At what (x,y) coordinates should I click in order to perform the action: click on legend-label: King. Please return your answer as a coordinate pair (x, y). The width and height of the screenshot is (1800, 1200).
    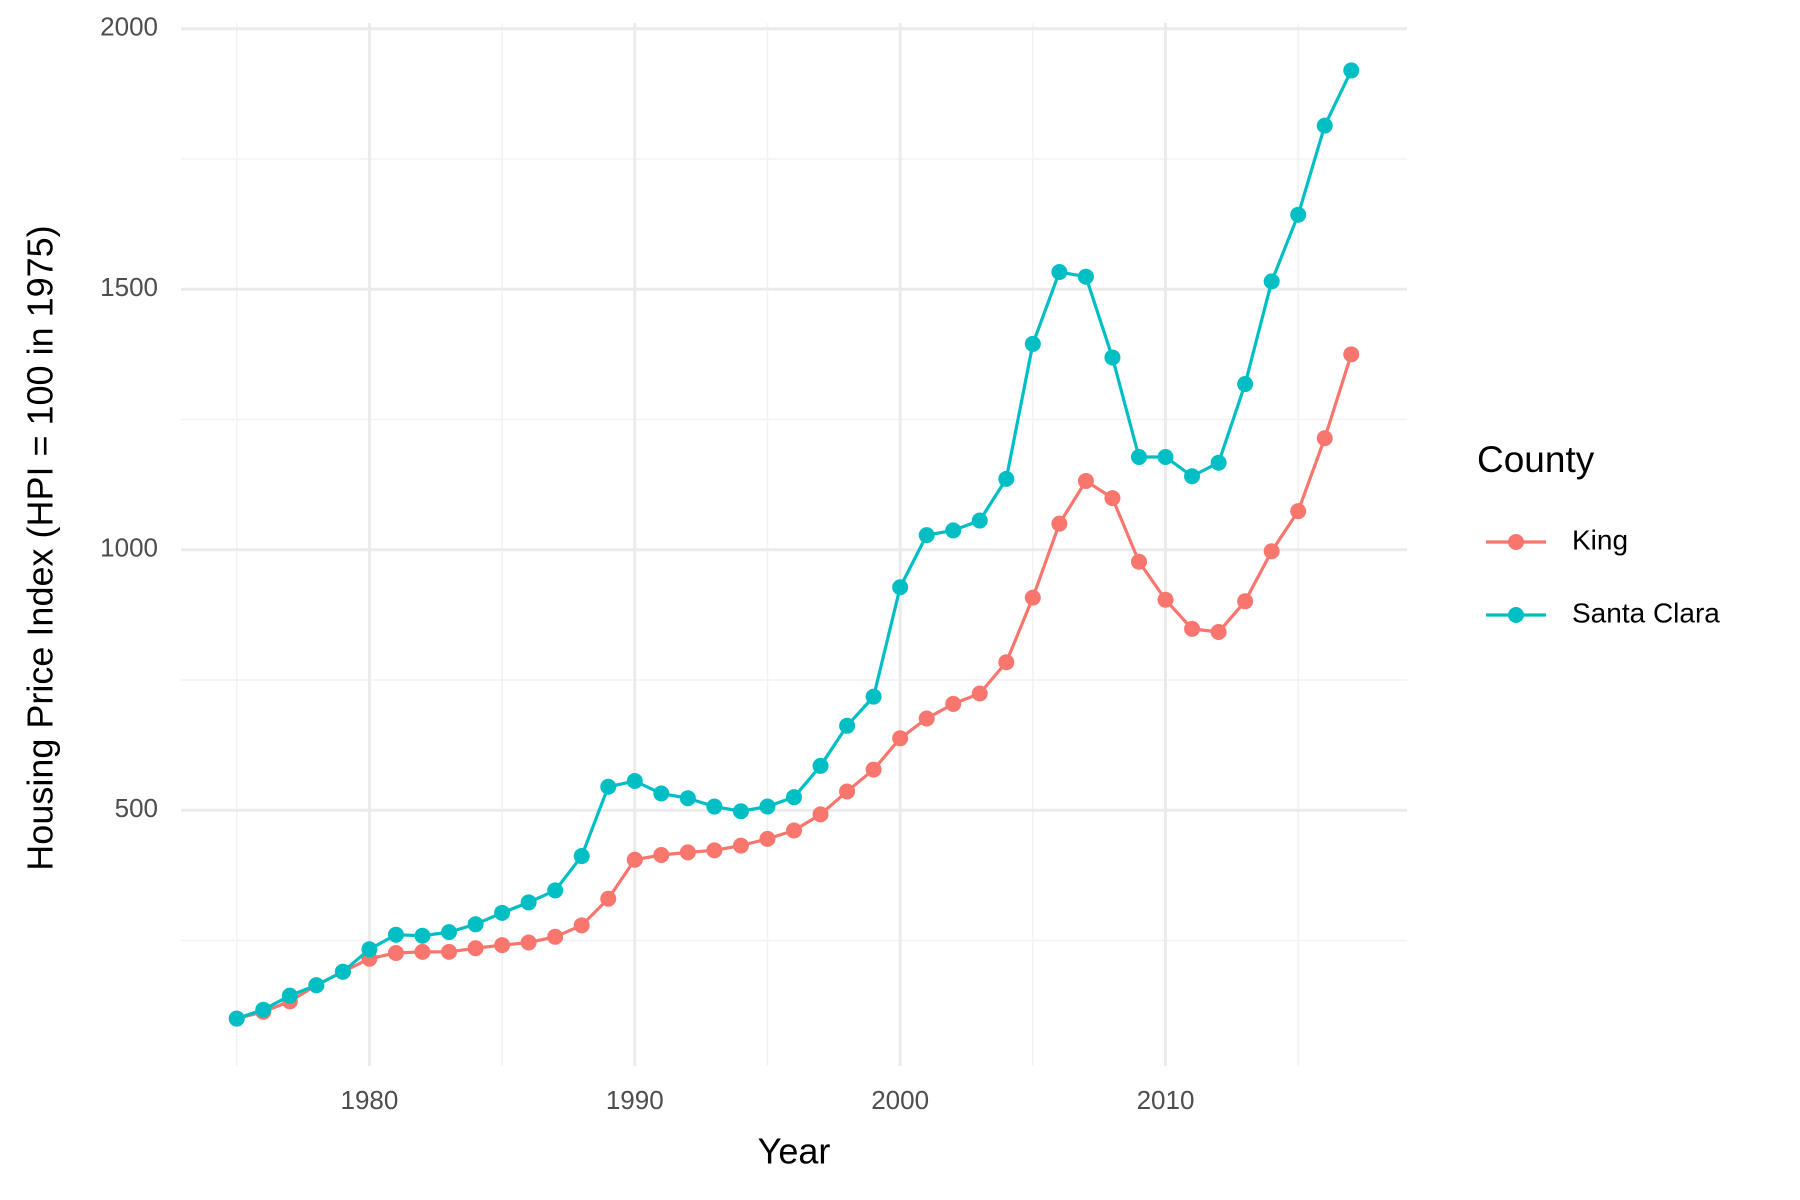
    Looking at the image, I should click on (1600, 539).